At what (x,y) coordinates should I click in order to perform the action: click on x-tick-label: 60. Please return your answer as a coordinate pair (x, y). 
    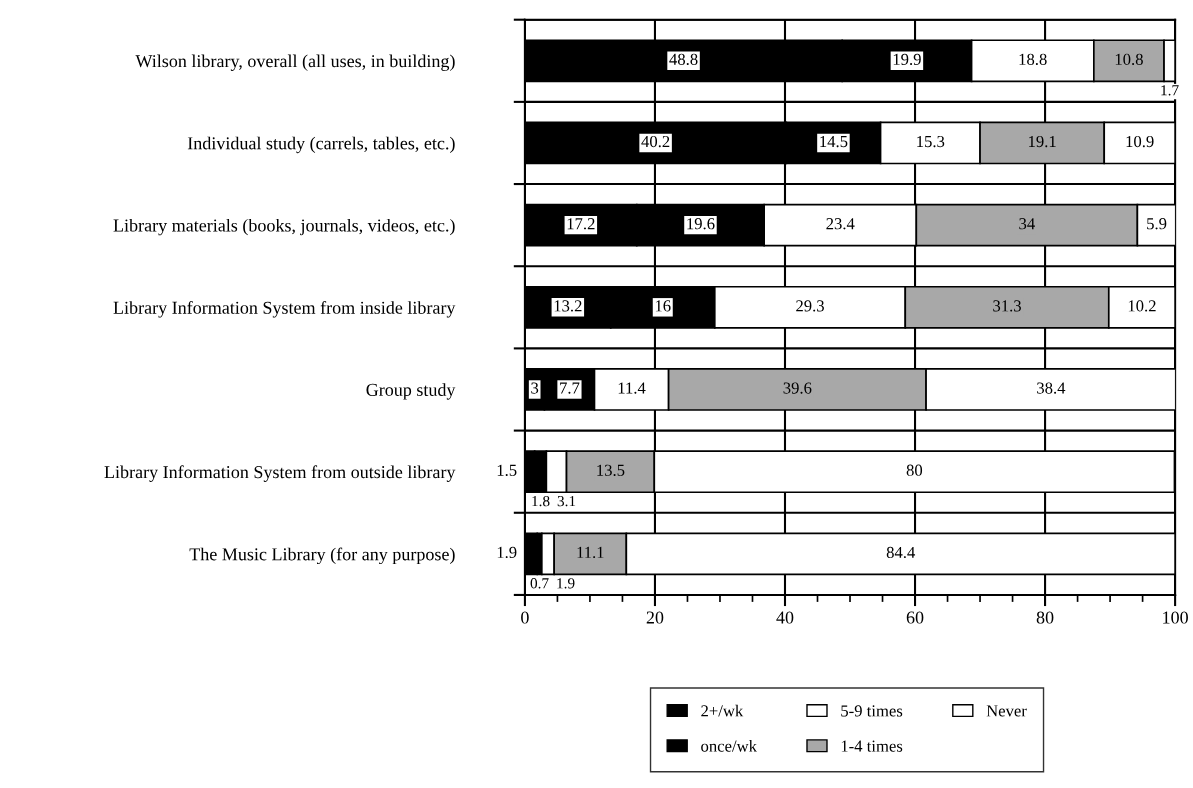
    Looking at the image, I should click on (915, 617).